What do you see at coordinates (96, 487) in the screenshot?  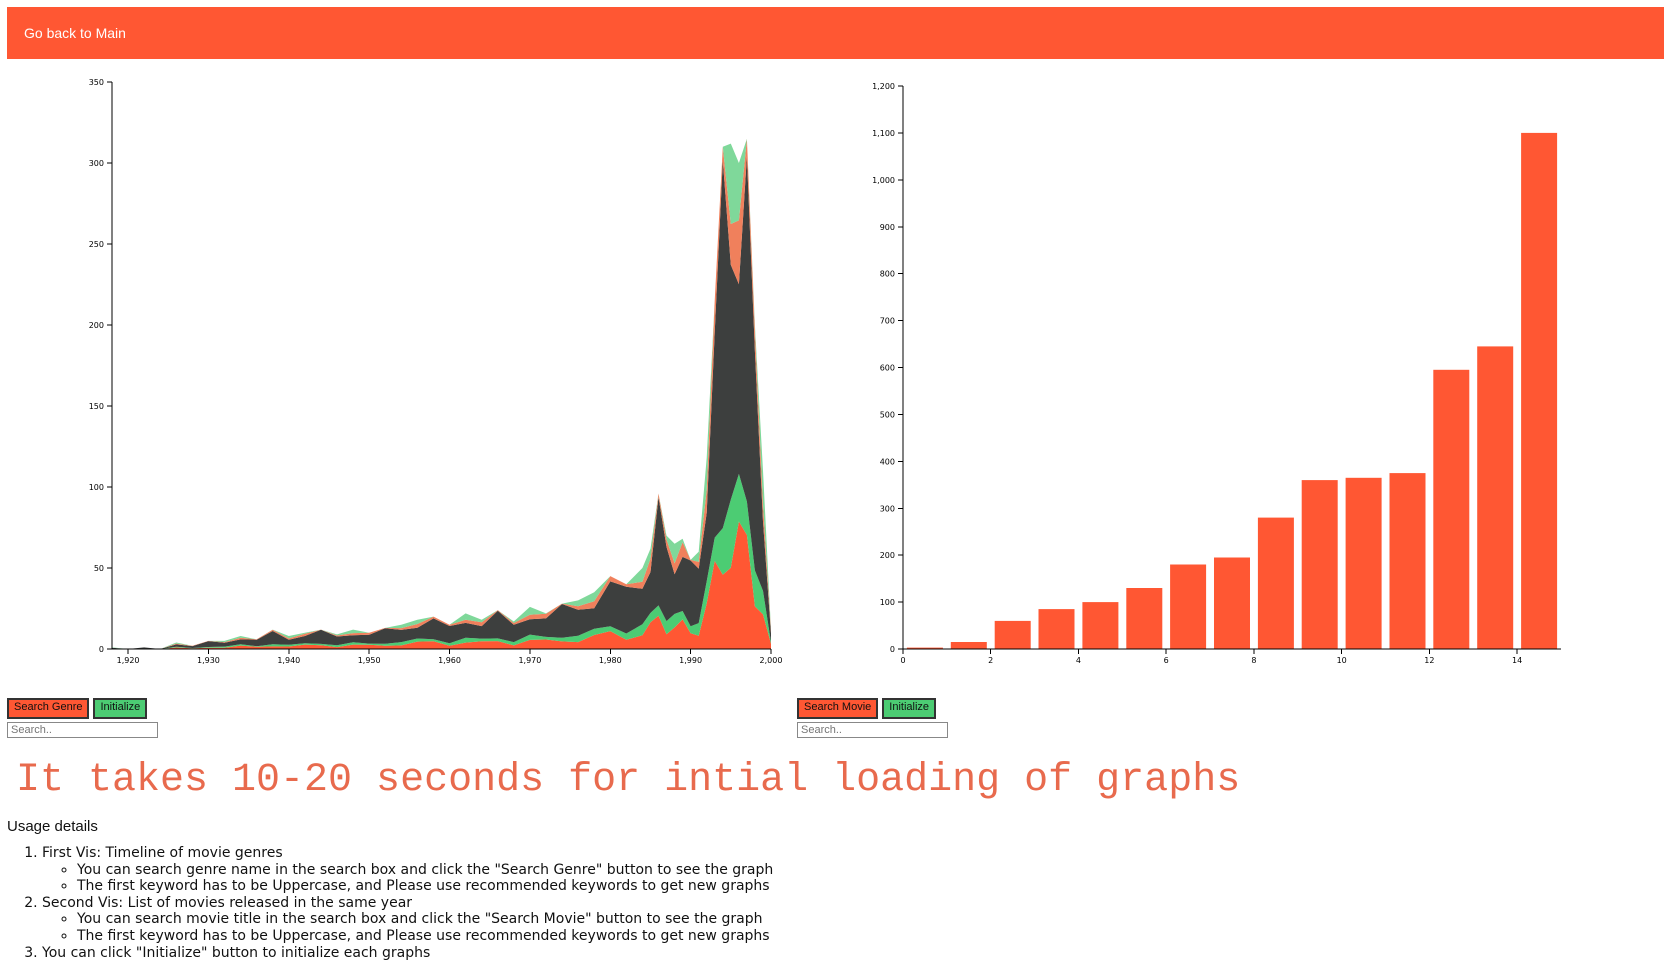 I see `area-y-tick-label: 100` at bounding box center [96, 487].